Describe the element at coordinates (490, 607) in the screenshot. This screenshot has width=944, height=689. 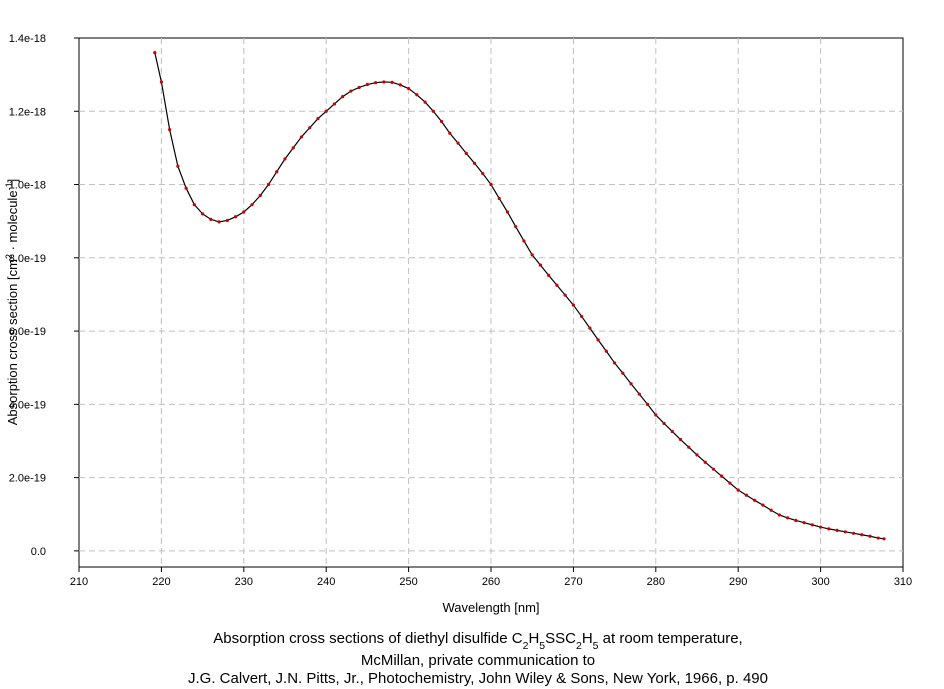
I see `x-axis-label: Wavelength [nm]` at that location.